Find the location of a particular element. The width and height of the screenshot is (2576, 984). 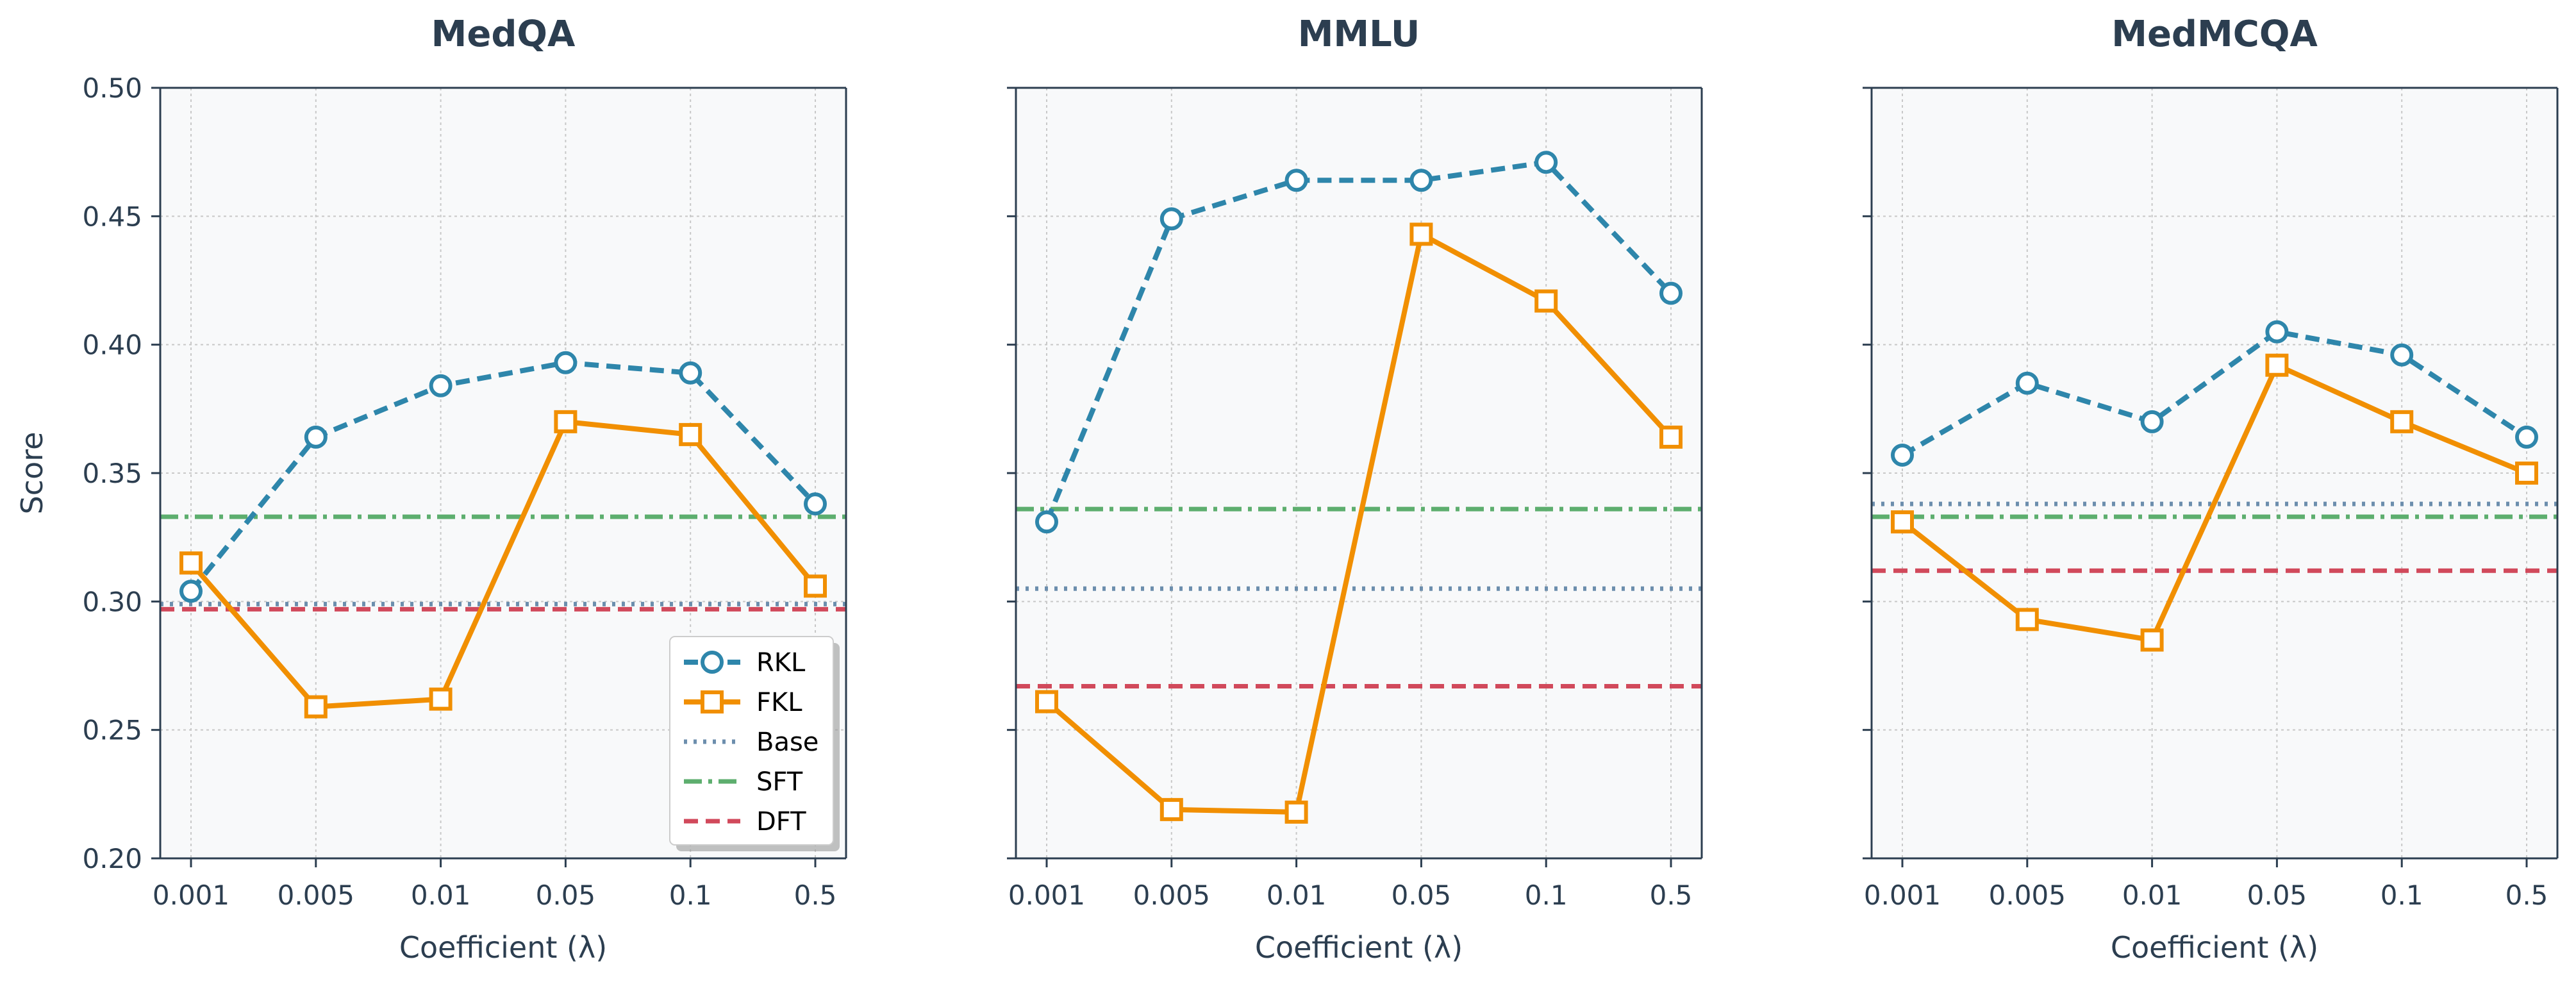

panel-title: MedMCQA is located at coordinates (2214, 34).